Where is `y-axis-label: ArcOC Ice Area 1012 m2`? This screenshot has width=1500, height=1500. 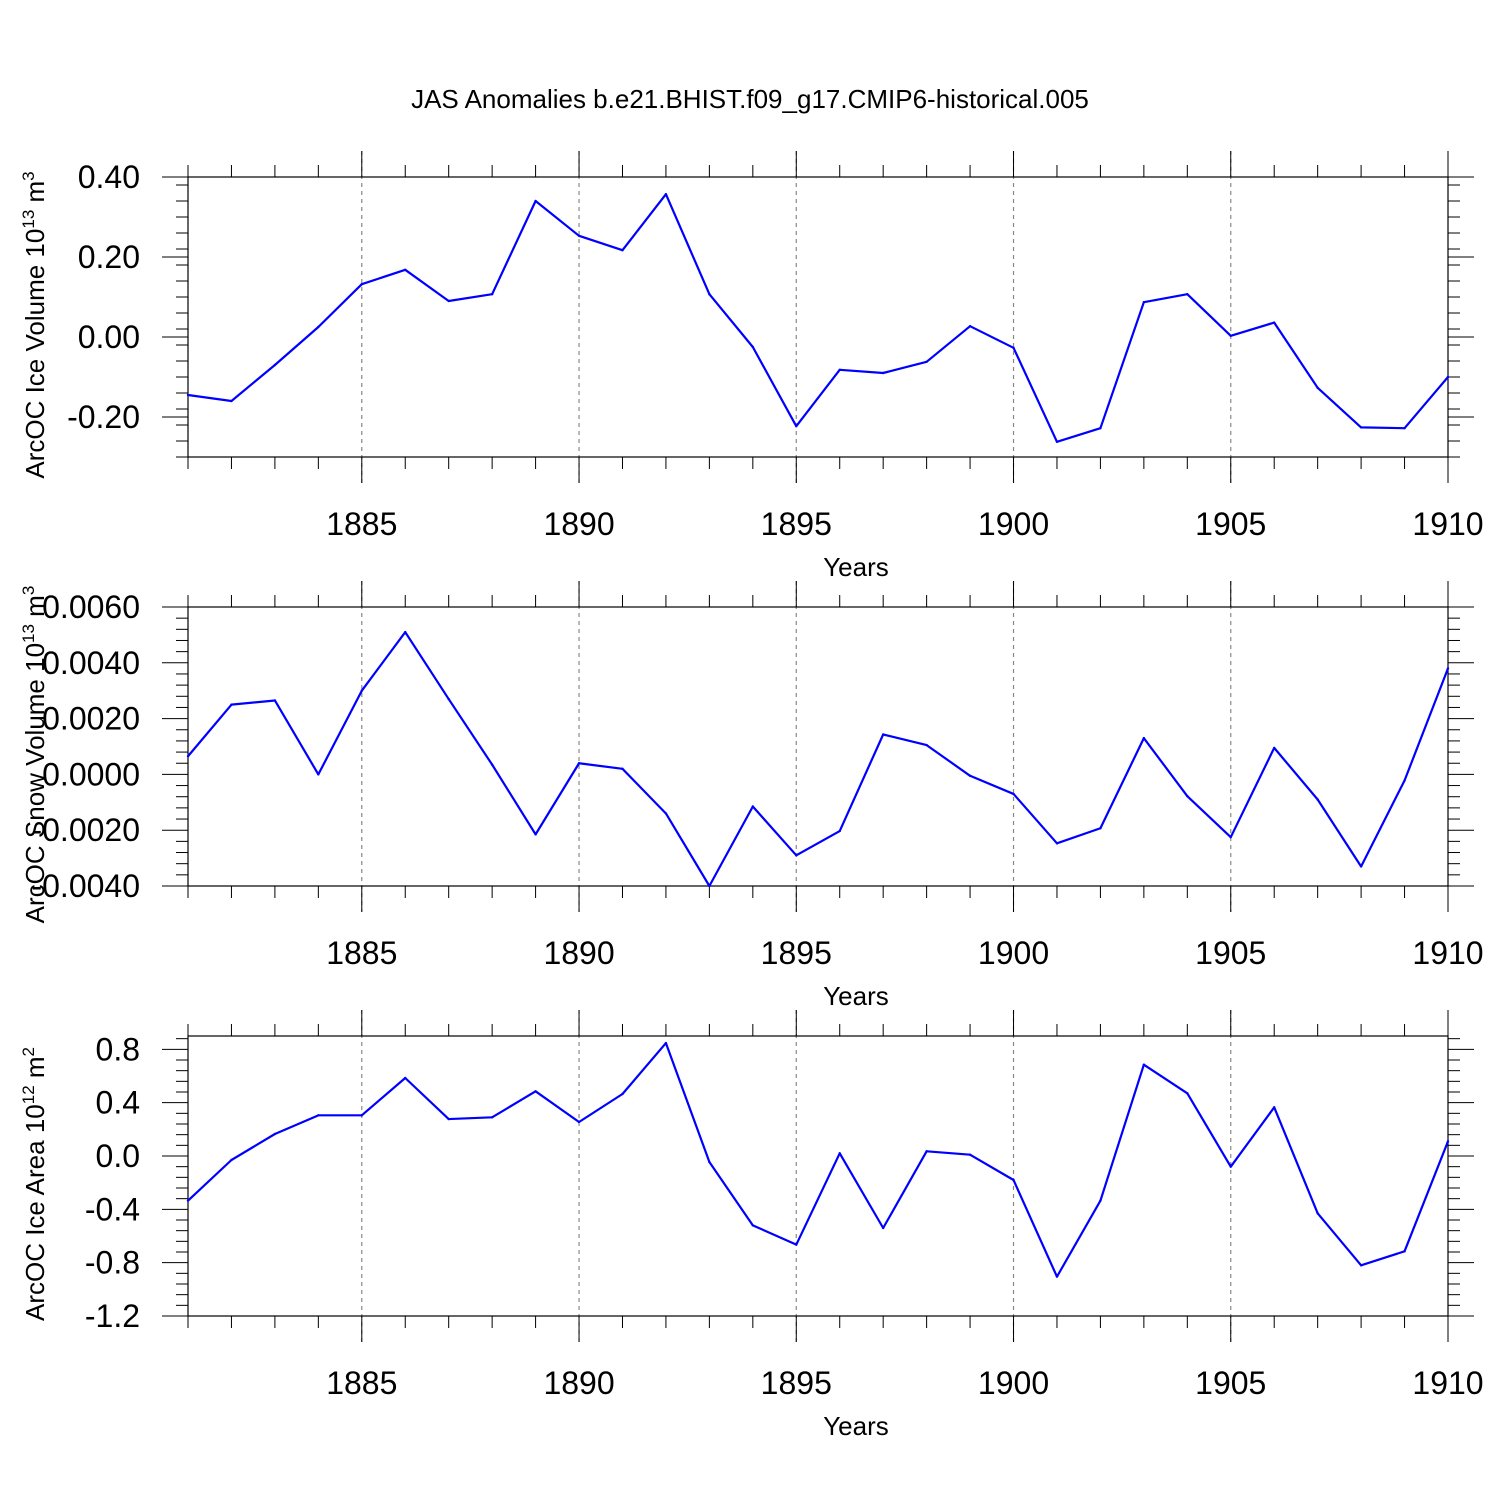
y-axis-label: ArcOC Ice Area 1012 m2 is located at coordinates (34, 1184).